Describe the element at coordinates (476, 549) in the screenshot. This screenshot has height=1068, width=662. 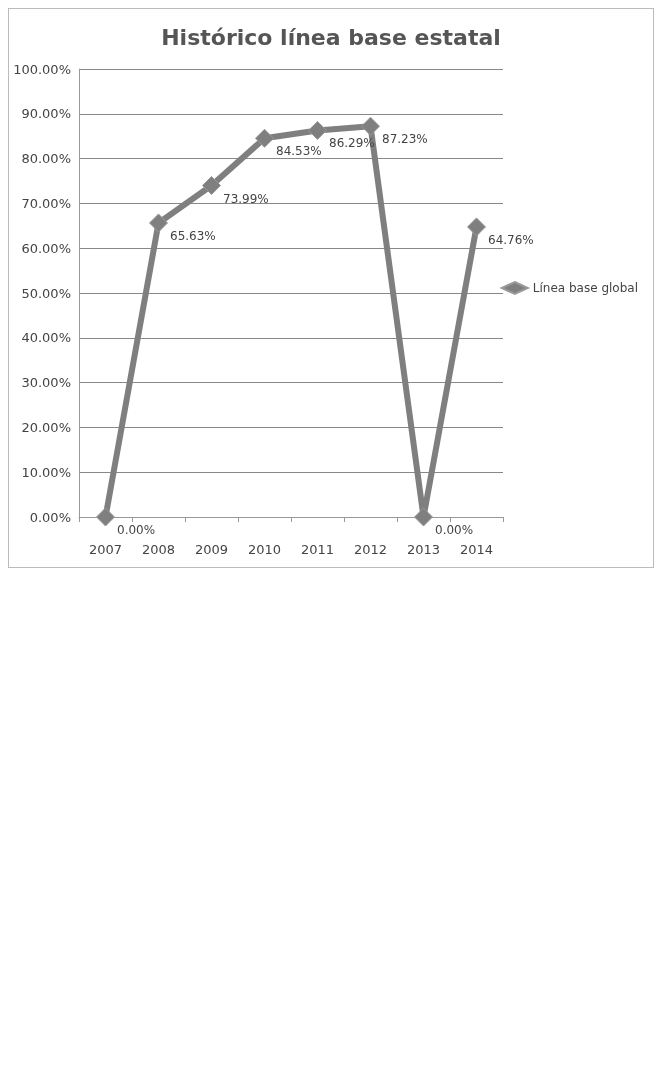
I see `x-tick-label: 2014` at that location.